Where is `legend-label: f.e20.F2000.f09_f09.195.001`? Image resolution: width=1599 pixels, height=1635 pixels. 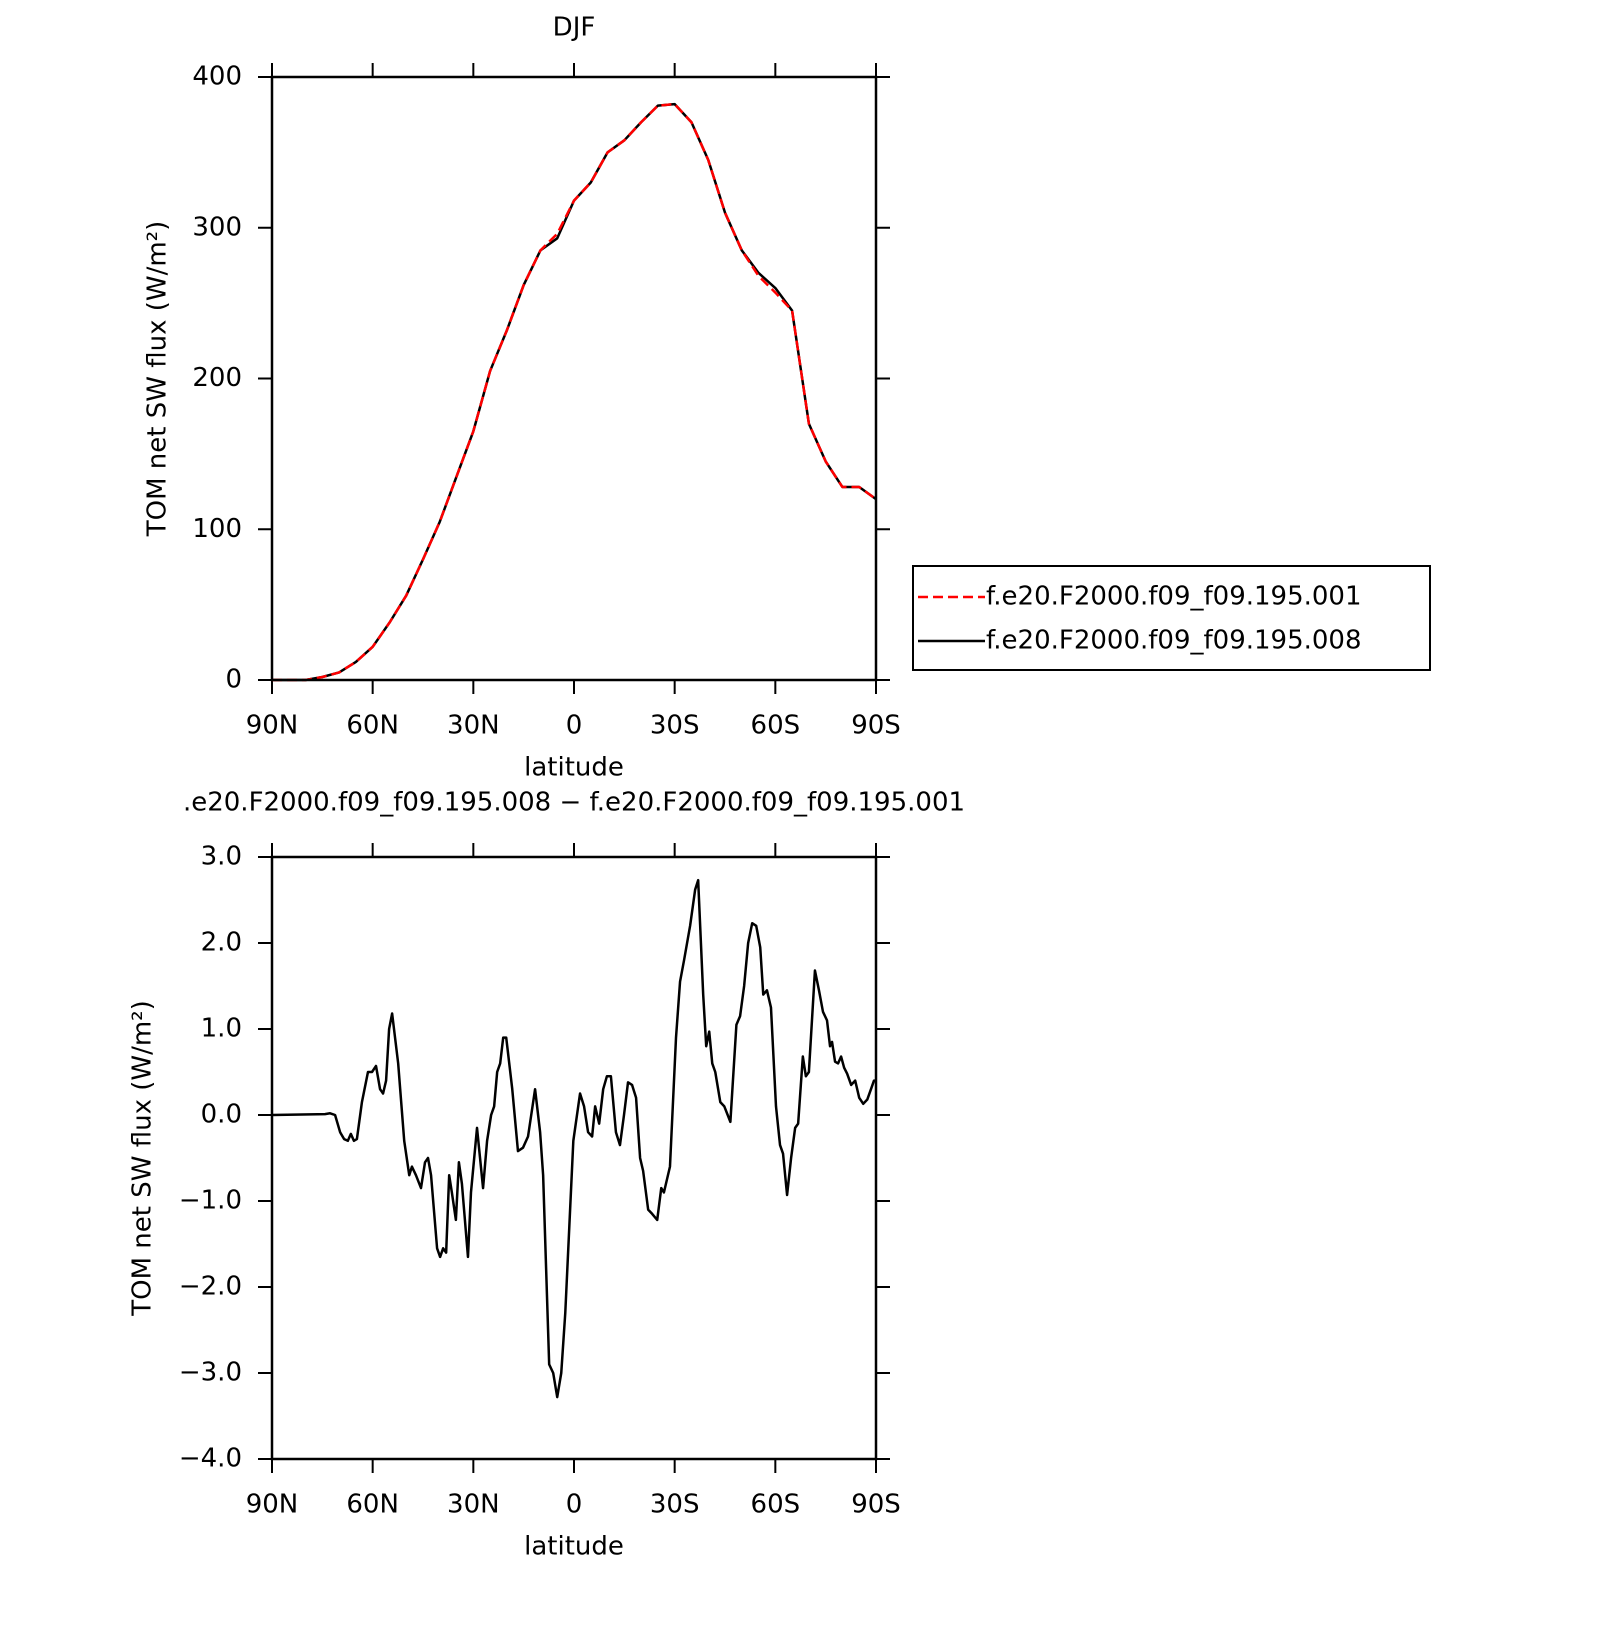
legend-label: f.e20.F2000.f09_f09.195.001 is located at coordinates (1174, 597).